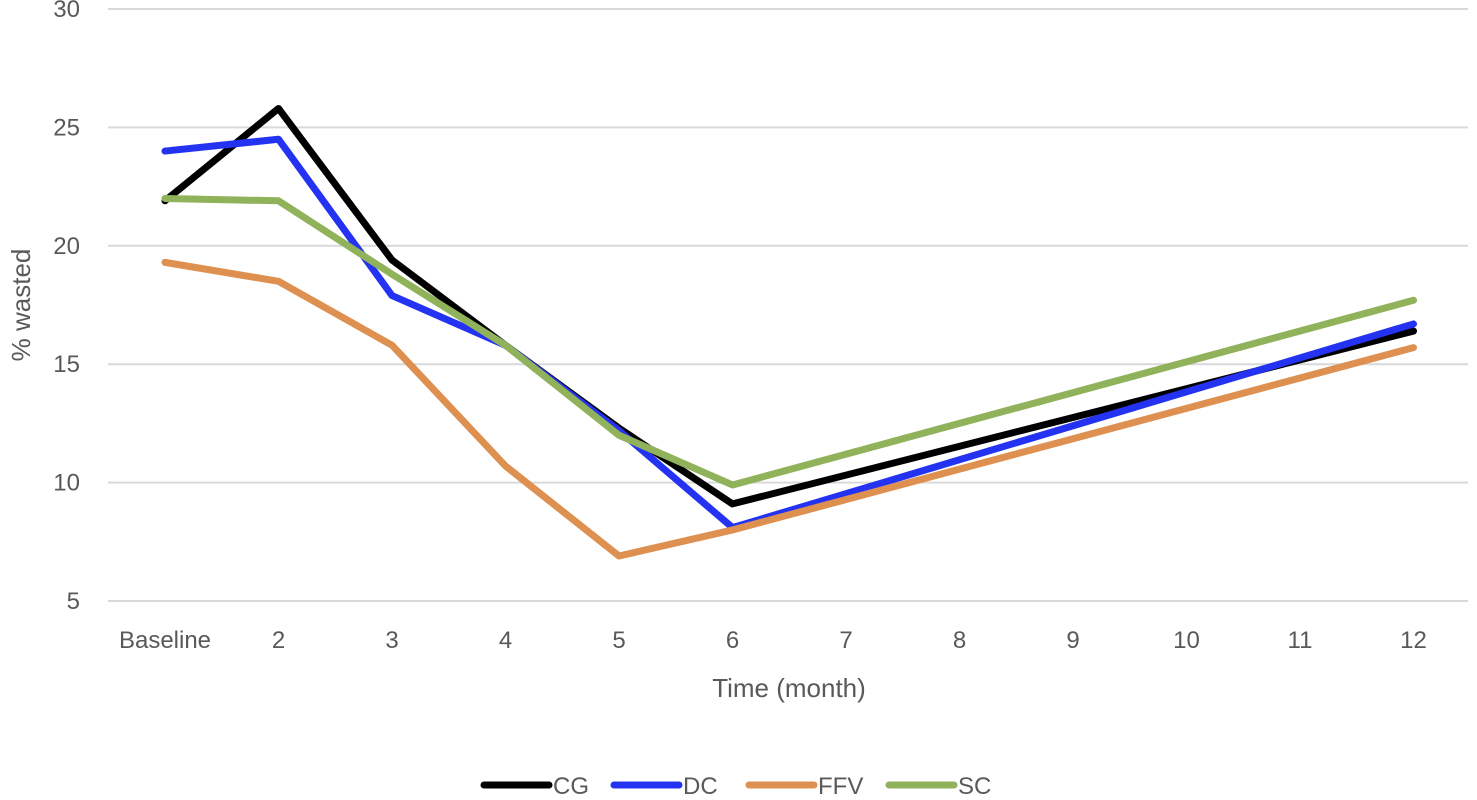  I want to click on x-tick-label: 11, so click(1300, 640).